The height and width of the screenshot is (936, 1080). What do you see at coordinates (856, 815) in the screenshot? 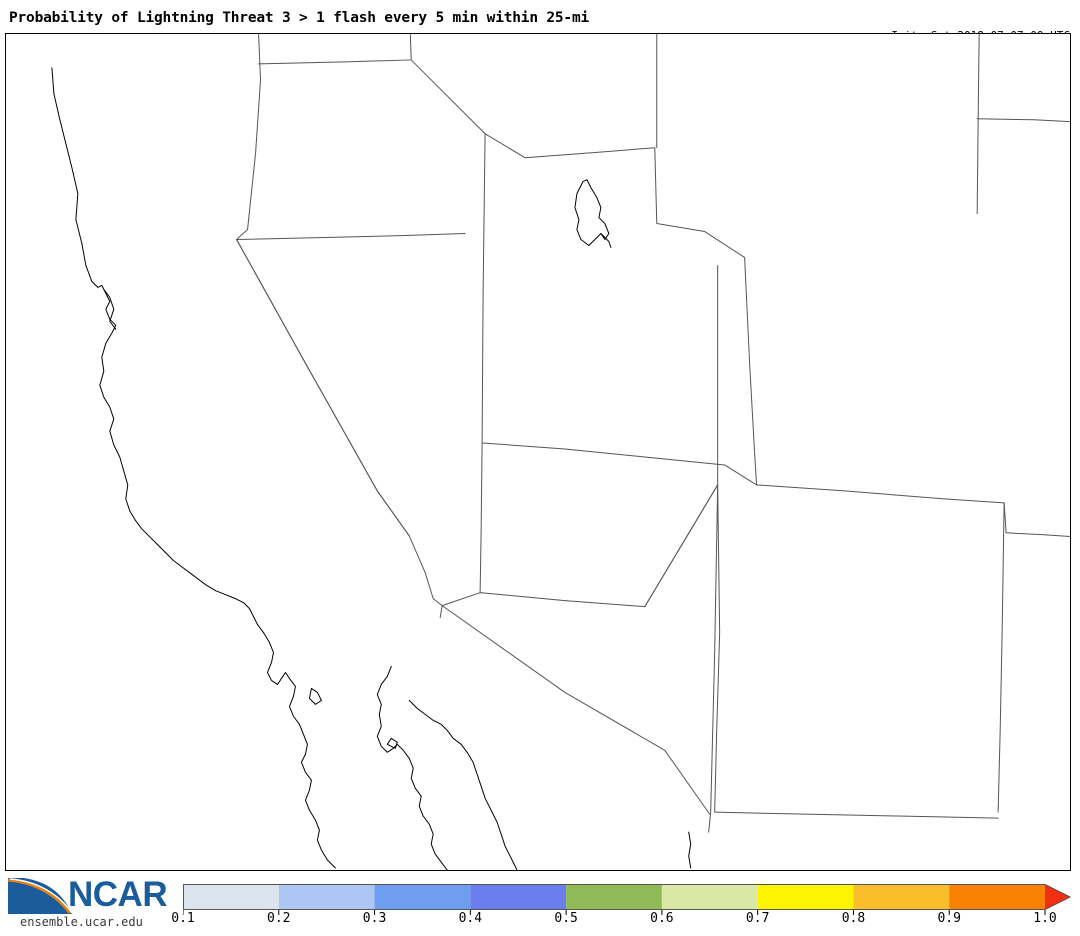
I see `border-newmexico-south` at bounding box center [856, 815].